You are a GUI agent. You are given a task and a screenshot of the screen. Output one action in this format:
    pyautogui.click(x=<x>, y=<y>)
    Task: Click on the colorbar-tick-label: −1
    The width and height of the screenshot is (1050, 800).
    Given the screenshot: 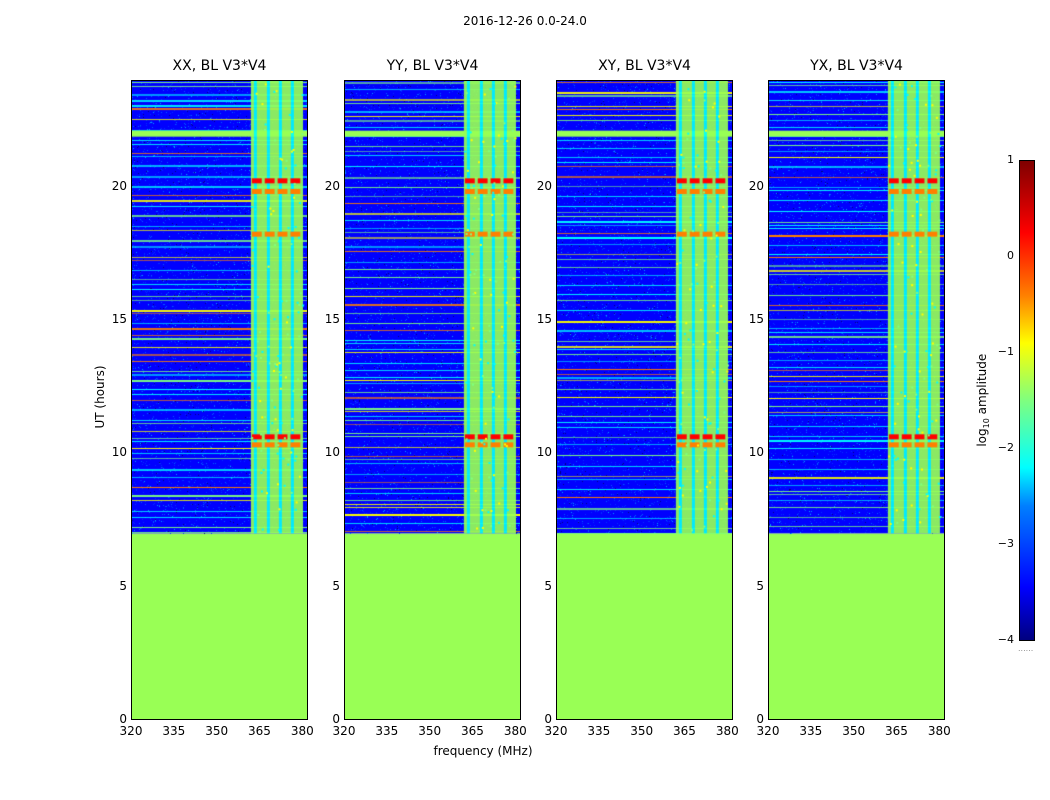 What is the action you would take?
    pyautogui.click(x=1005, y=351)
    